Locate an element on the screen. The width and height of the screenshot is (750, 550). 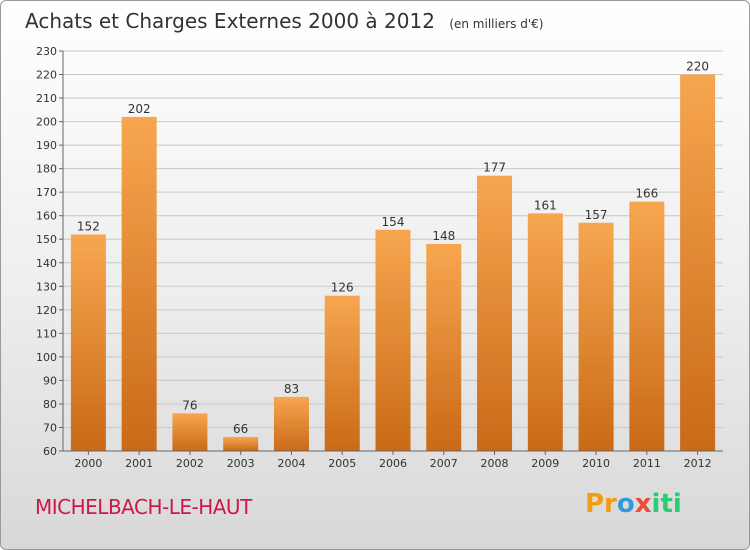
x-tick-label: 2009 is located at coordinates (545, 463).